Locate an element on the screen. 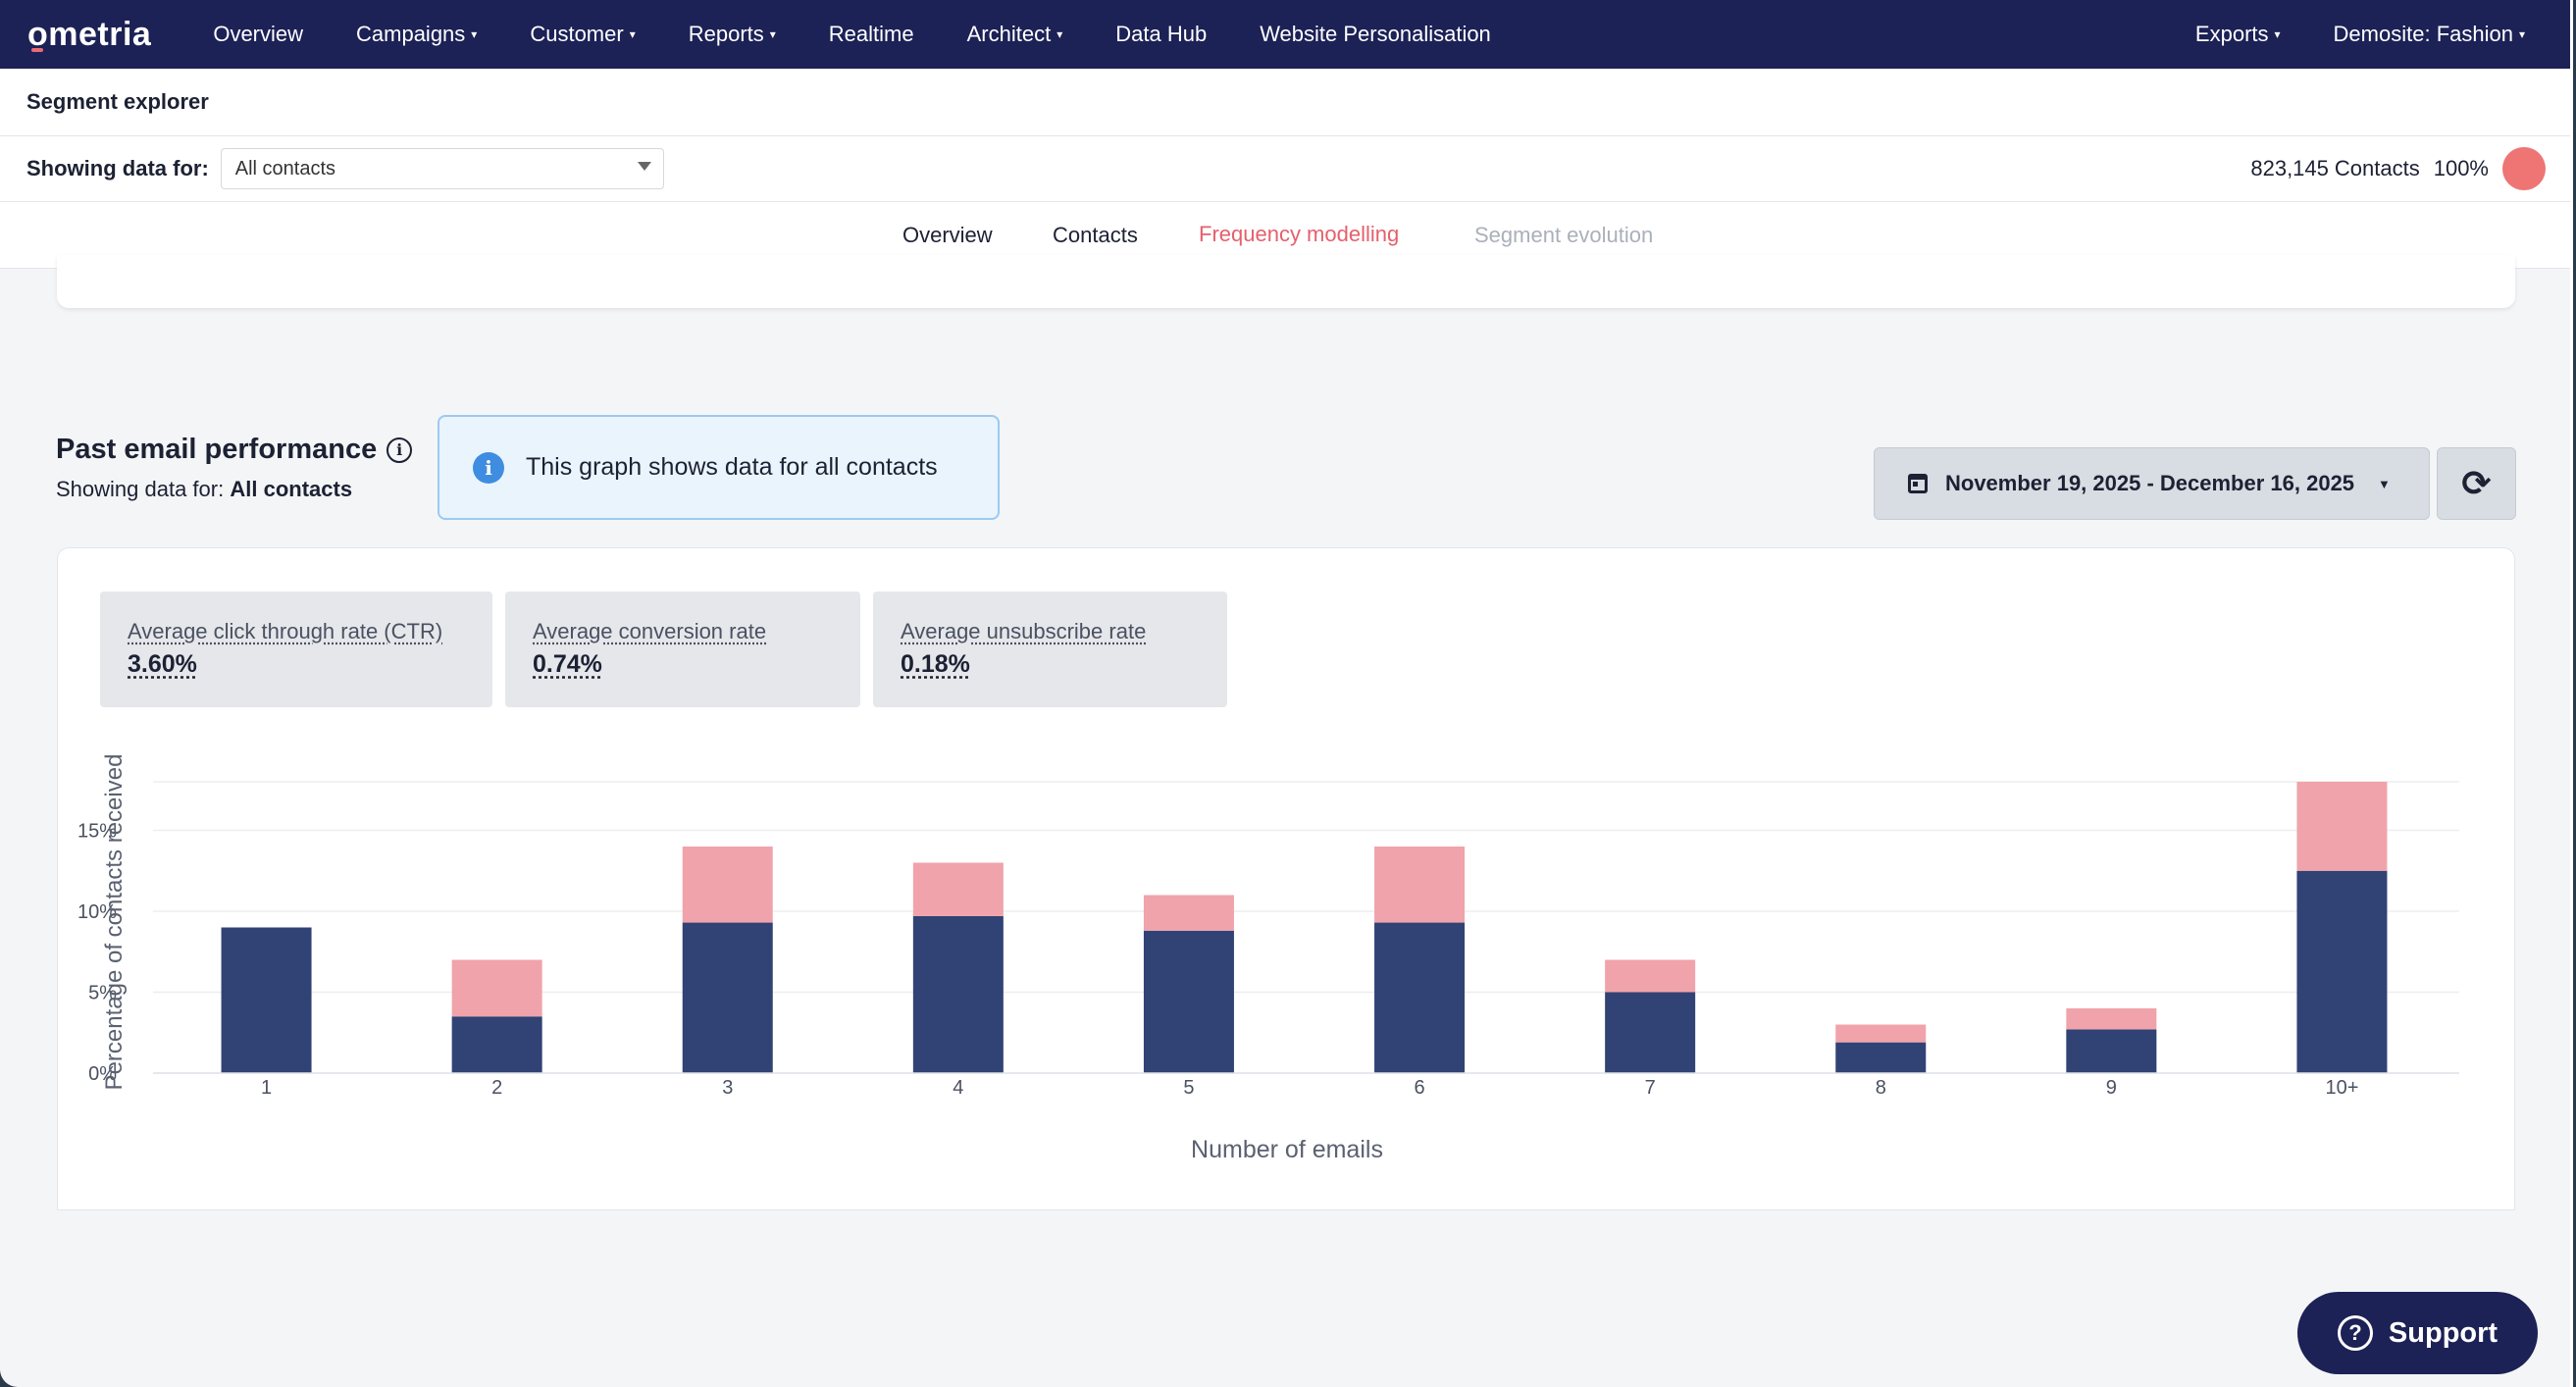 This screenshot has height=1387, width=2576. refresh-button: ⟳ is located at coordinates (2476, 483).